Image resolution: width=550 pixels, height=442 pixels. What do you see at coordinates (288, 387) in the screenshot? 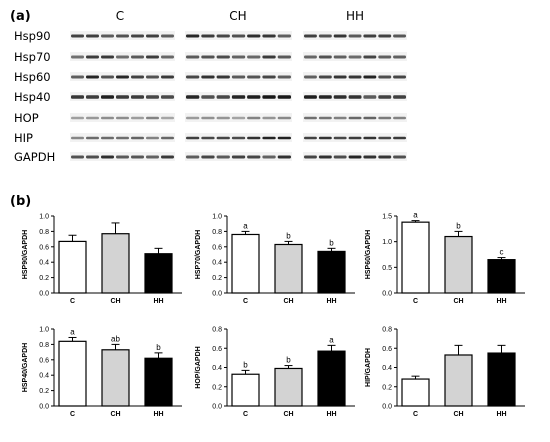
I see `bar-ch` at bounding box center [288, 387].